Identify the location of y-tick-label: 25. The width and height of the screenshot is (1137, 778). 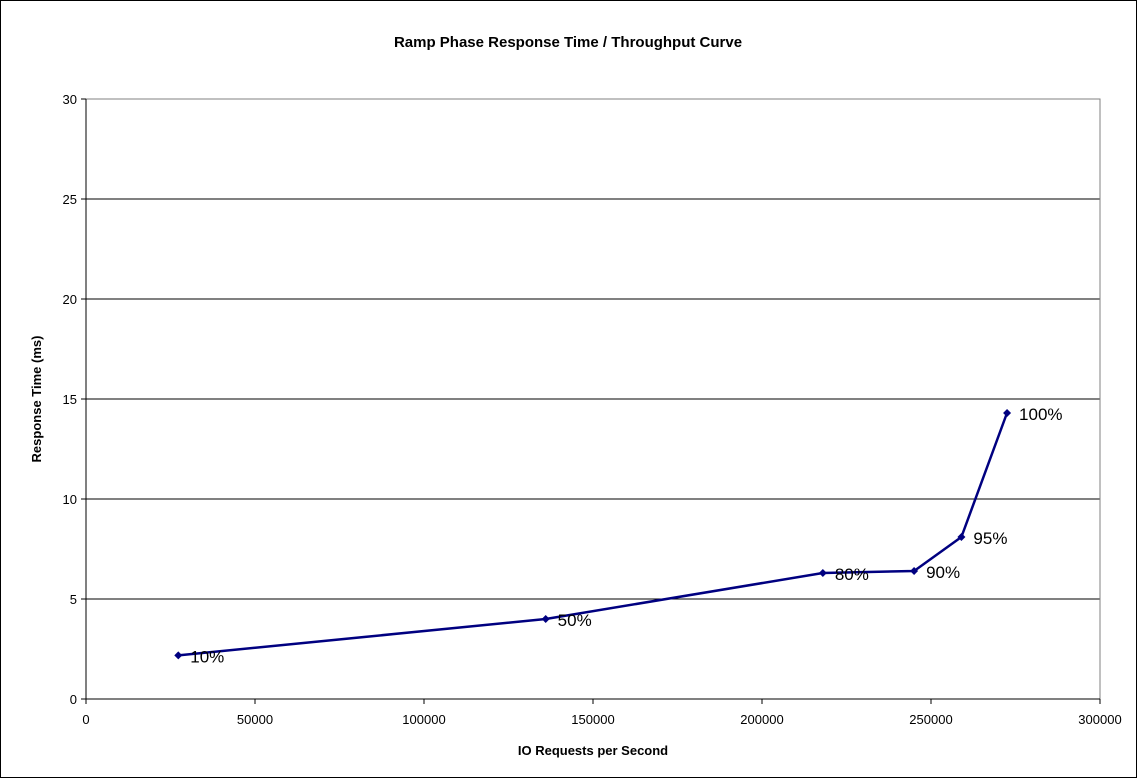
(70, 199).